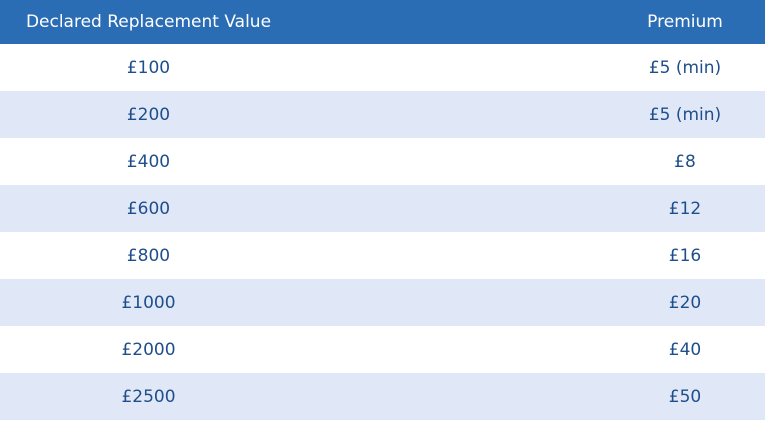 The height and width of the screenshot is (421, 765). I want to click on header-row: Declared Replacement Value Premium, so click(382, 22).